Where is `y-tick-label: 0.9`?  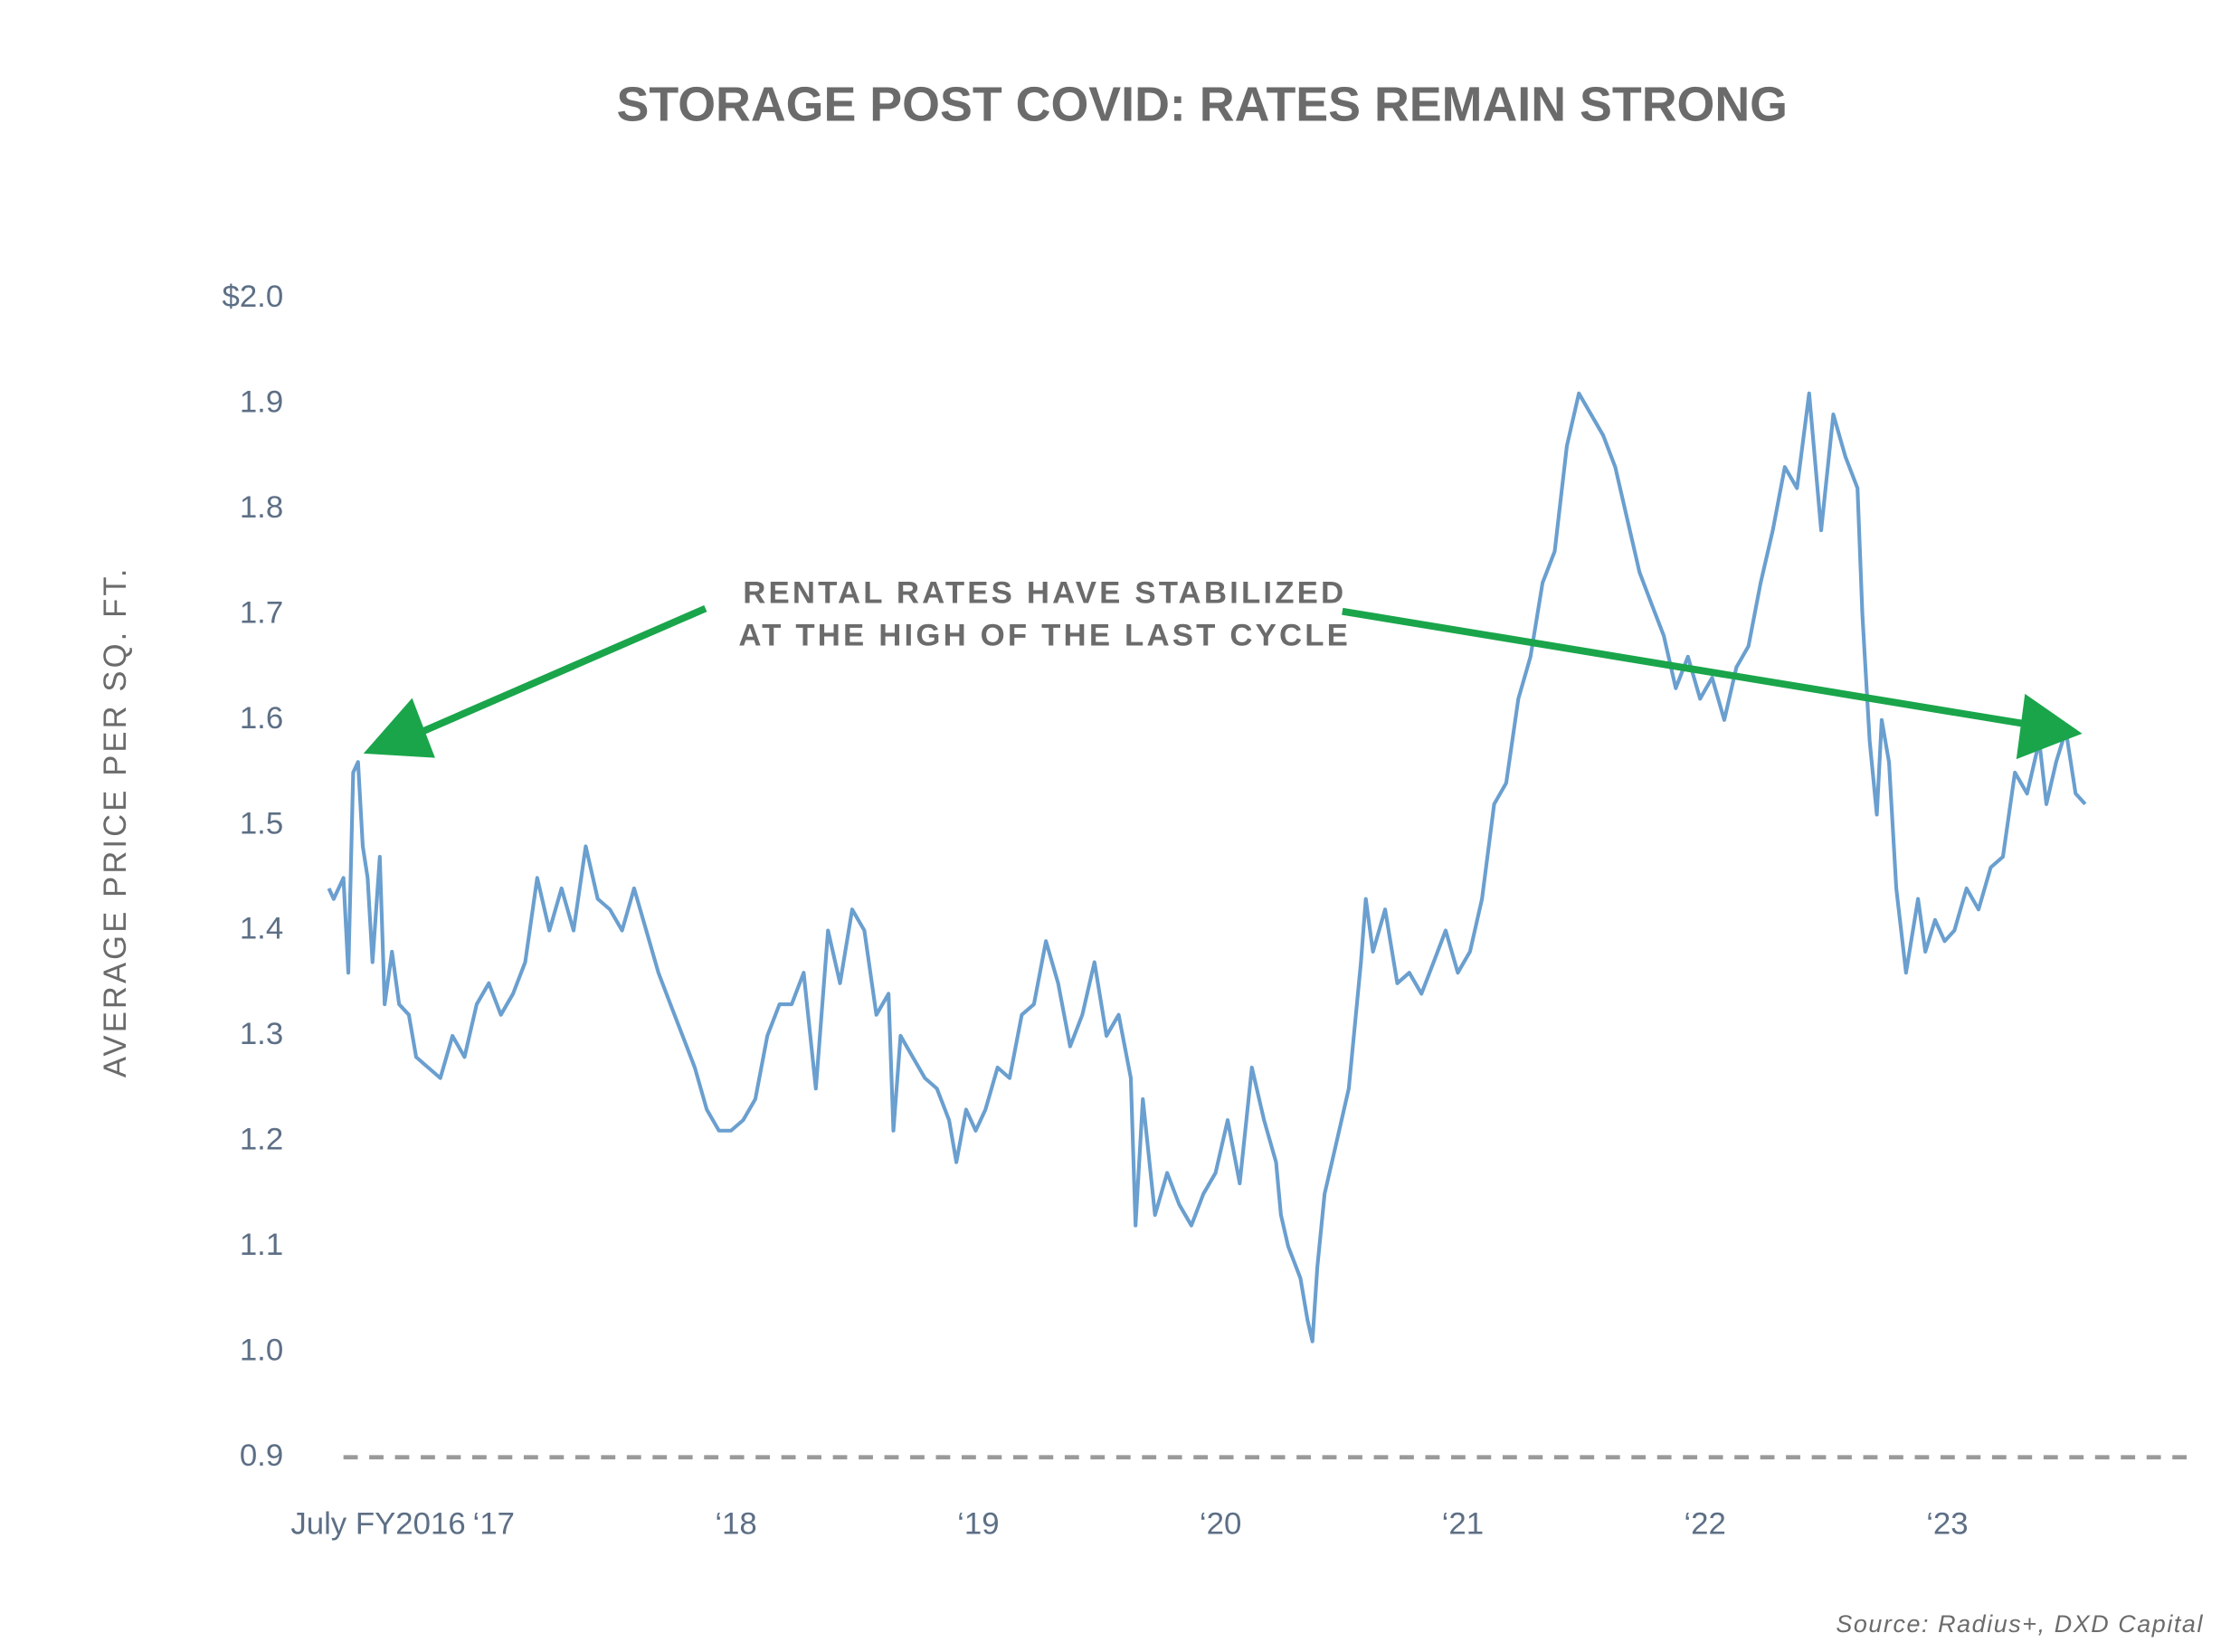
y-tick-label: 0.9 is located at coordinates (261, 1455).